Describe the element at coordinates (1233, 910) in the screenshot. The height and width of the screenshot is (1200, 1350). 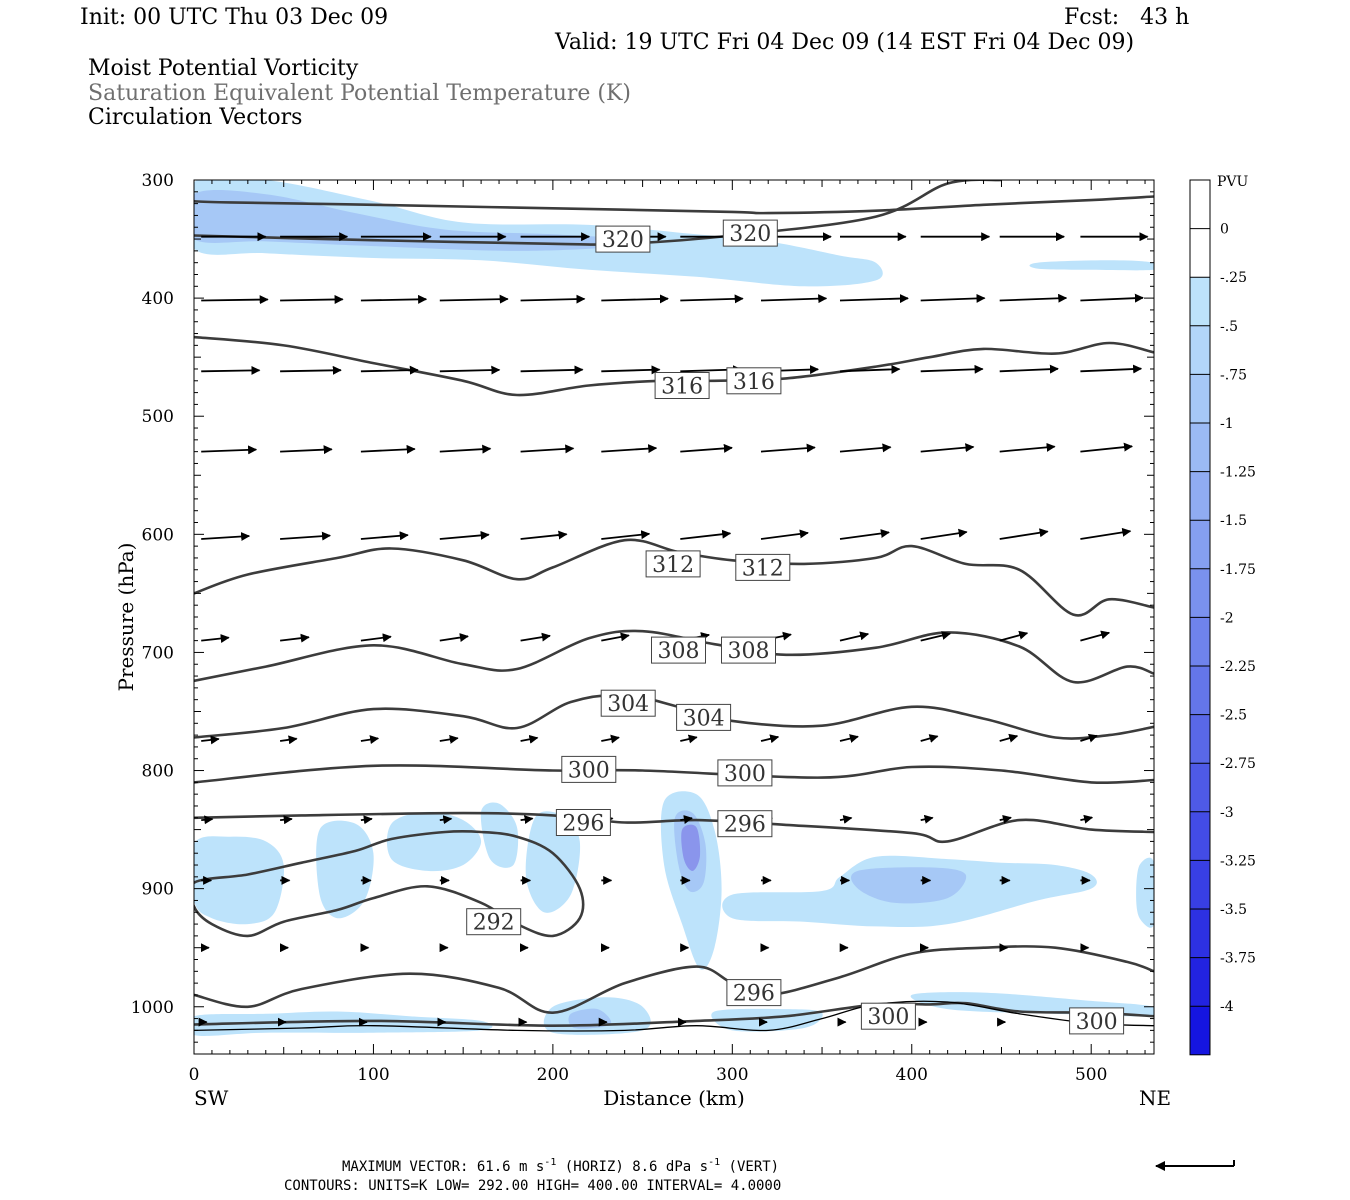
I see `colorbar-label: -3.5` at that location.